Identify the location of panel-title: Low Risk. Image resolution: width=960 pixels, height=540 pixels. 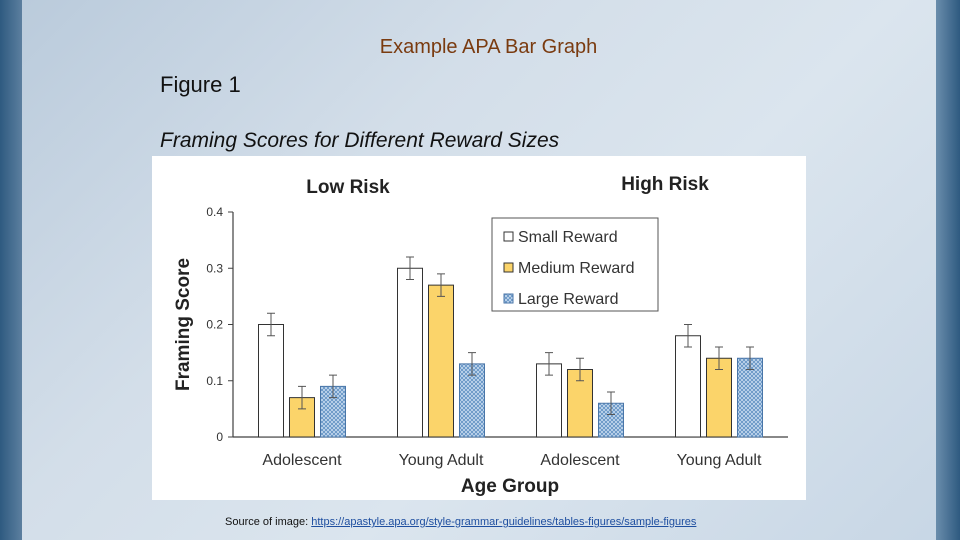
(348, 187).